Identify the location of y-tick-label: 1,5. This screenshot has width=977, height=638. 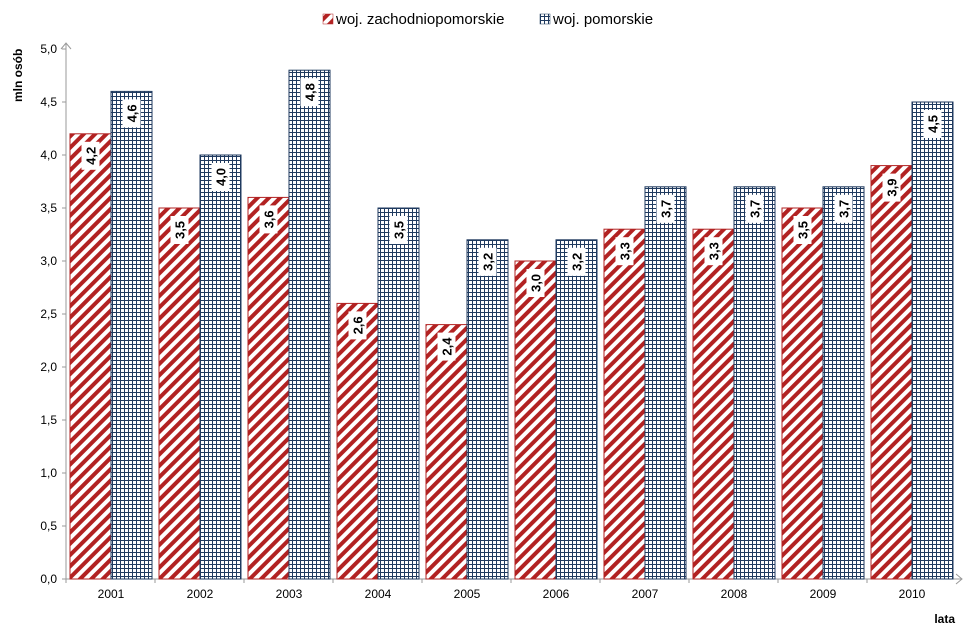
(48, 420).